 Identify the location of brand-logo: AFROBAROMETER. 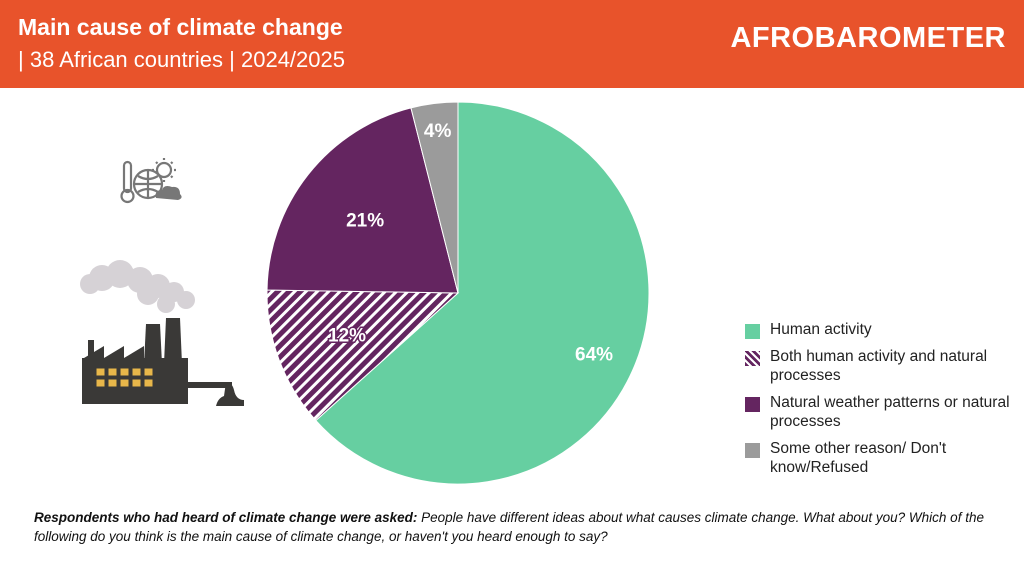
(868, 38).